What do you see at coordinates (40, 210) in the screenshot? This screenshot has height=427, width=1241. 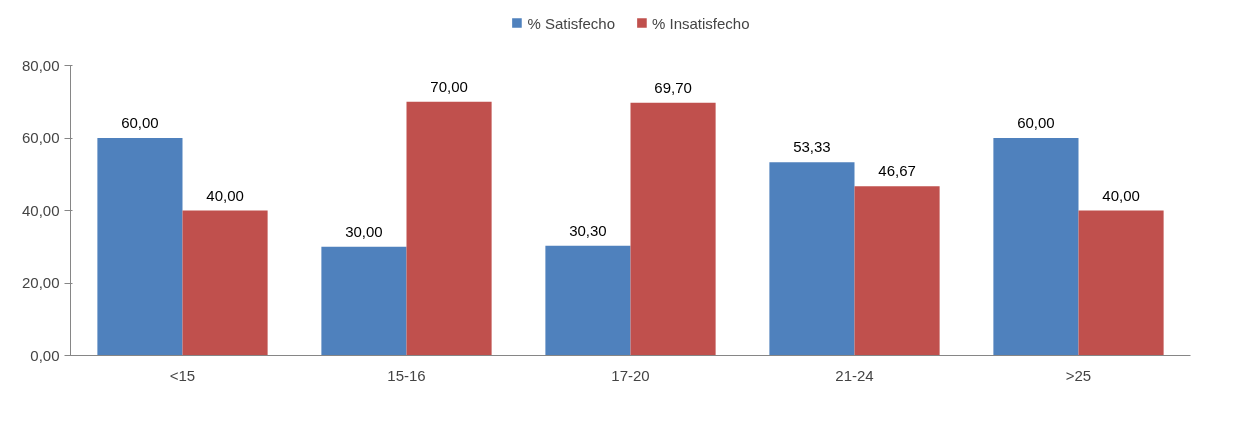 I see `y-tick-label: 40,00` at bounding box center [40, 210].